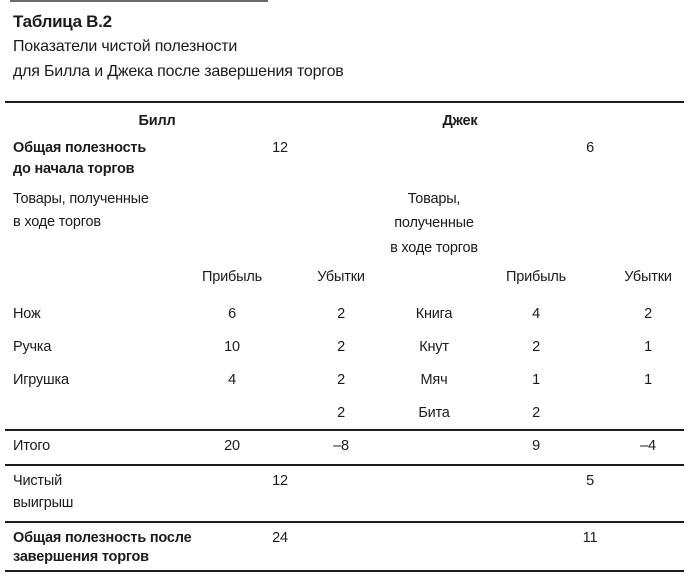 The image size is (689, 586). I want to click on totals-label: Итого, so click(31, 446).